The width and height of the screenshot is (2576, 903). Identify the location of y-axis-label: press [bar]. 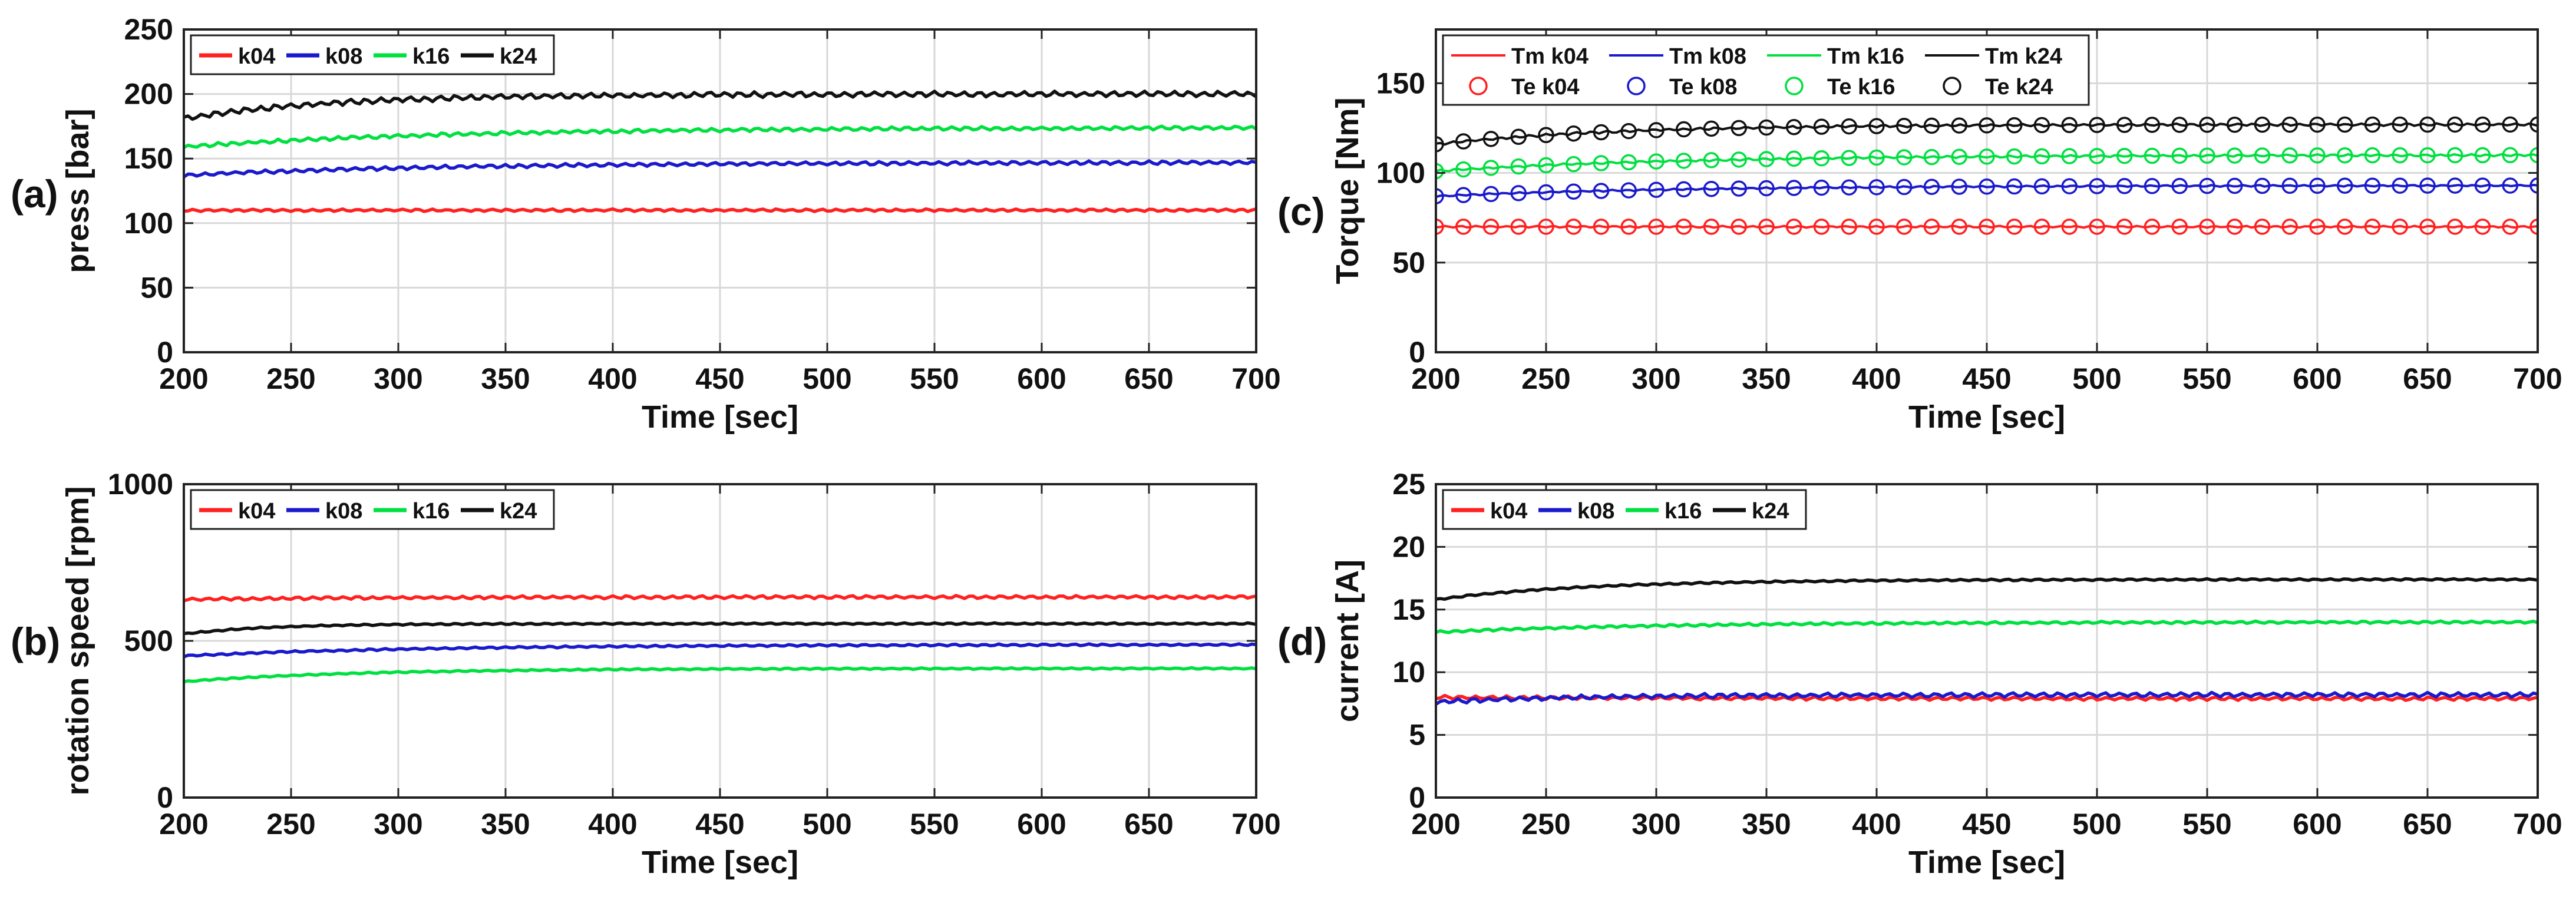
(77, 190).